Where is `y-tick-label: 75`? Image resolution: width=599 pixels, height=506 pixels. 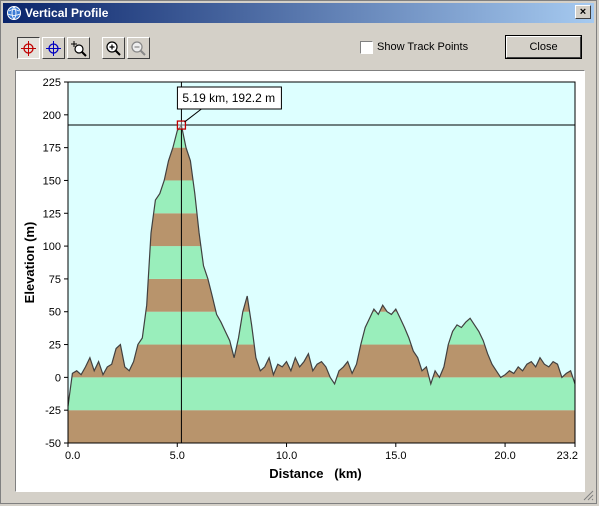 y-tick-label: 75 is located at coordinates (55, 280).